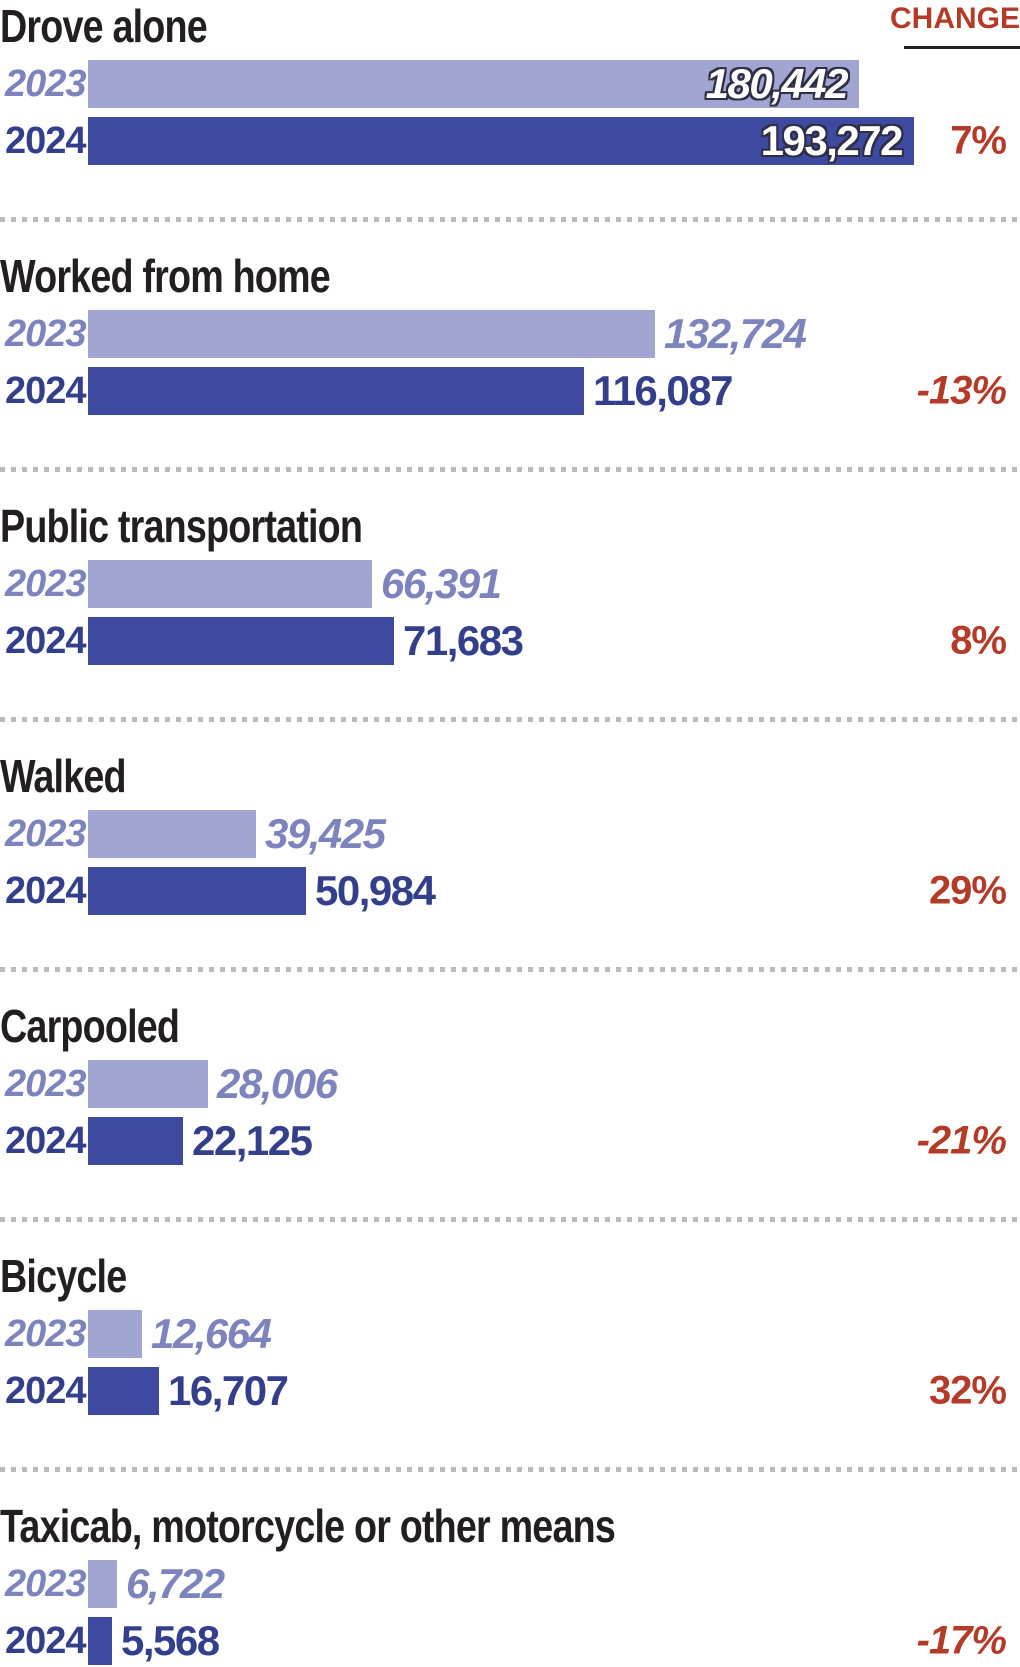 This screenshot has height=1667, width=1020. What do you see at coordinates (978, 640) in the screenshot?
I see `change-value: 8%` at bounding box center [978, 640].